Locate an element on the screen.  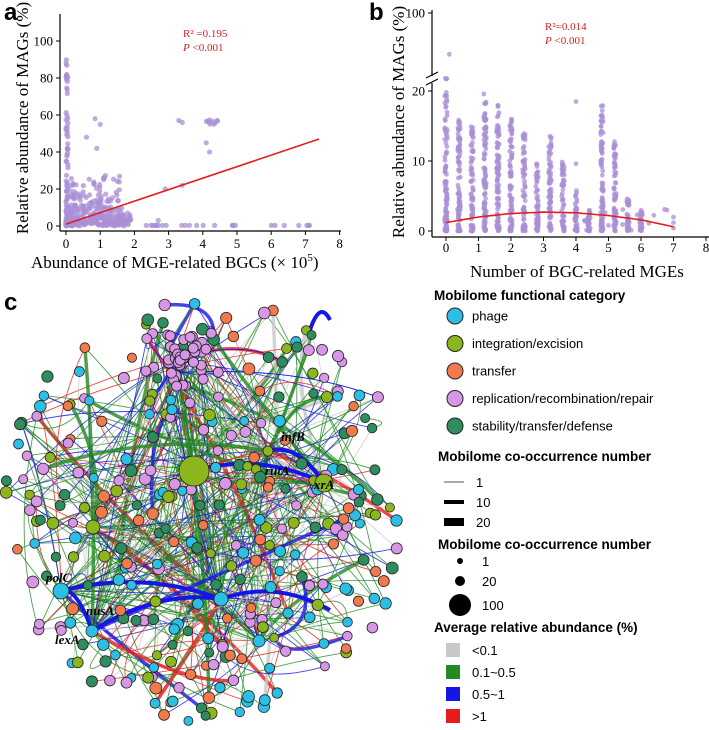
legend-category-label: stability/transfer/defense is located at coordinates (542, 426).